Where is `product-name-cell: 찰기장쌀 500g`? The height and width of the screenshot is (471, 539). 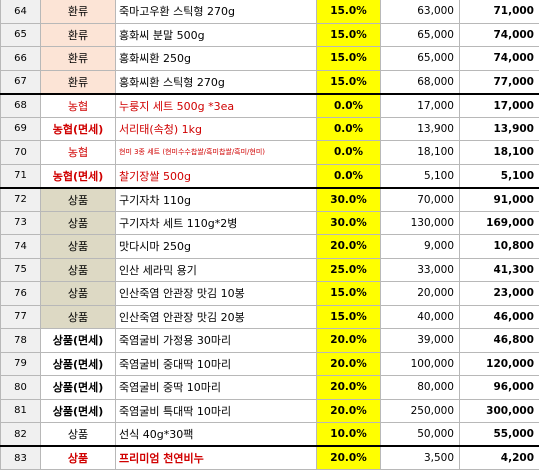 product-name-cell: 찰기장쌀 500g is located at coordinates (216, 175).